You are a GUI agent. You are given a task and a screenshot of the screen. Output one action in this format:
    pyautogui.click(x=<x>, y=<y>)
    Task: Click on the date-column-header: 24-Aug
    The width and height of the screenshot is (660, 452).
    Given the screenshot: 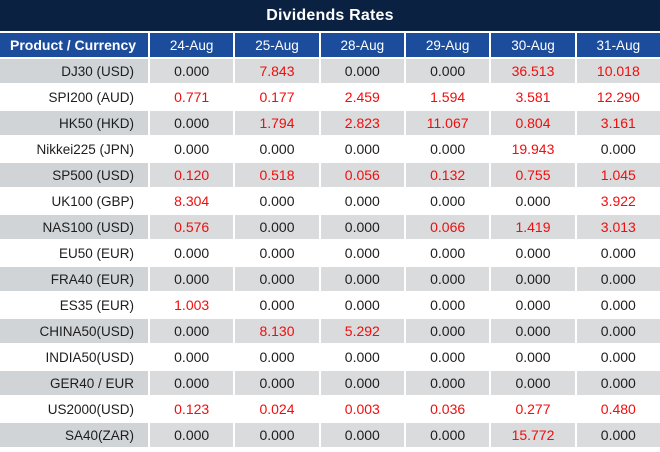 What is the action you would take?
    pyautogui.click(x=192, y=45)
    